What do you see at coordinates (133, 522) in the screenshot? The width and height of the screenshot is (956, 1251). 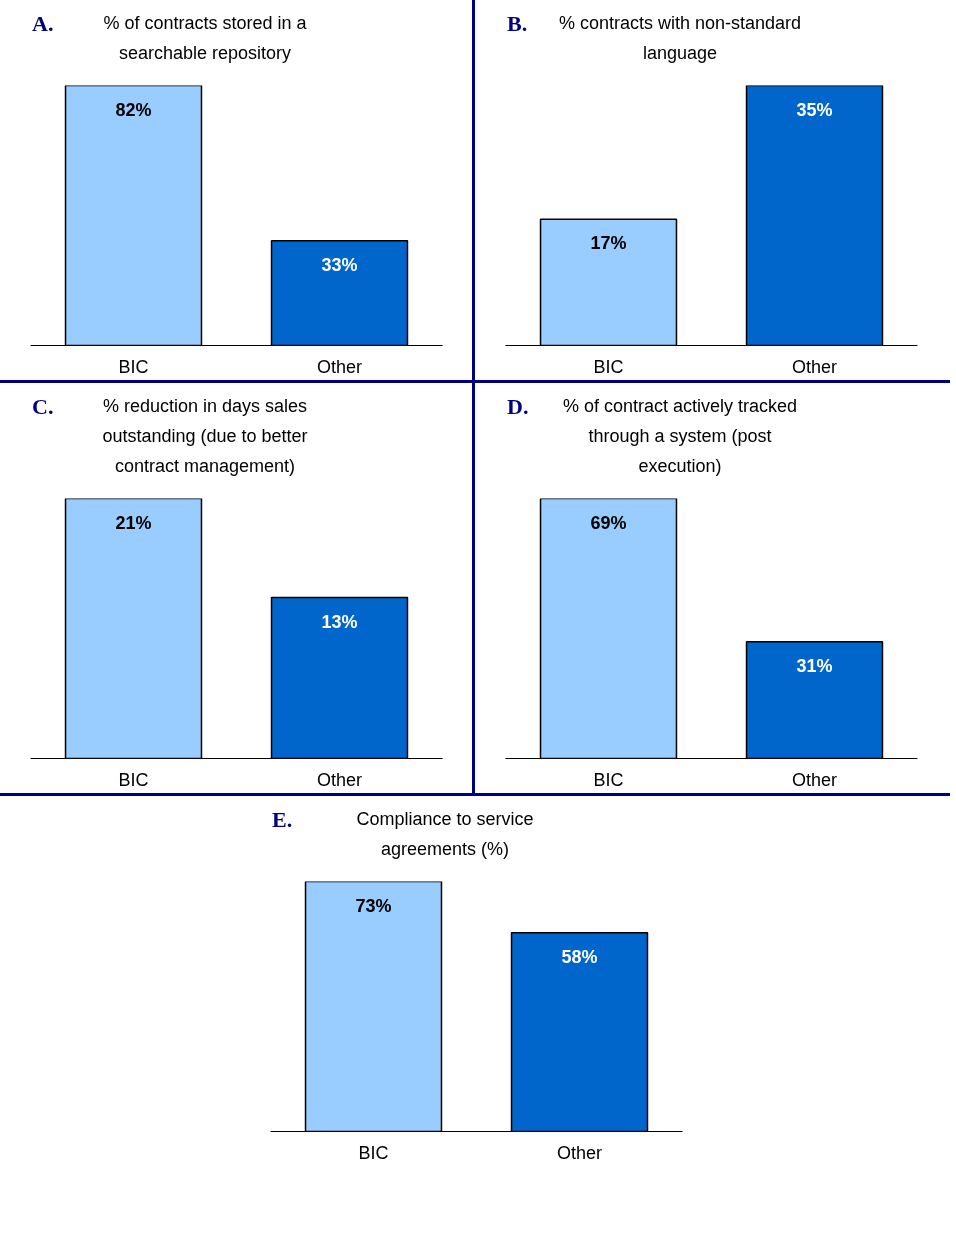 I see `data-label: 21%` at bounding box center [133, 522].